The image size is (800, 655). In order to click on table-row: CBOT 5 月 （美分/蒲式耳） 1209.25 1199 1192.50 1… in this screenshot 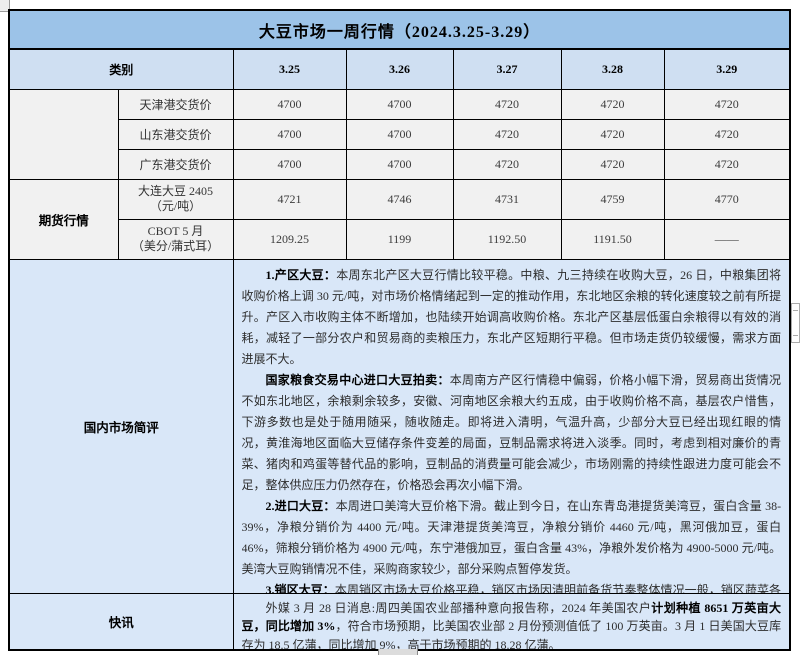, I will do `click(400, 239)`.